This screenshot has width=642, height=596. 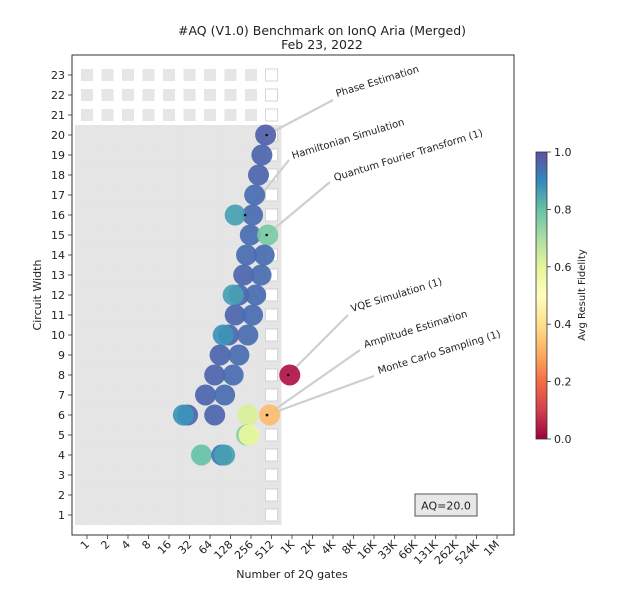 I want to click on colorbar-gradient, so click(x=541, y=295).